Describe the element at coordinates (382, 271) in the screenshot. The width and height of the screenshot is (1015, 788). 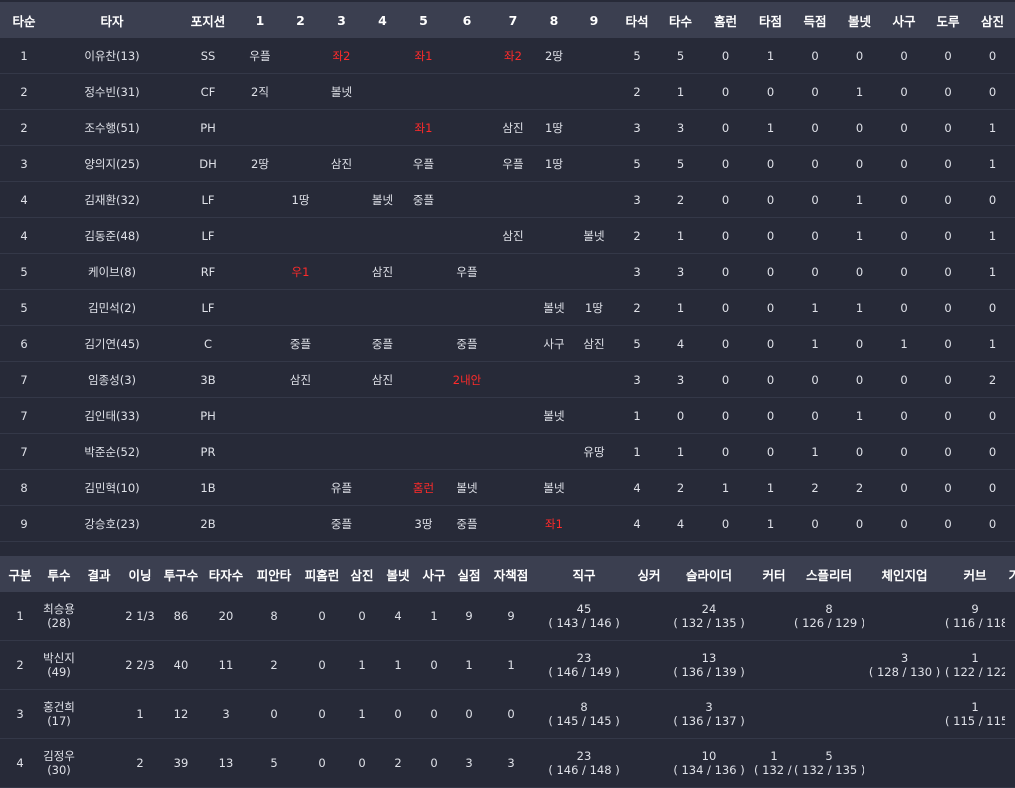
I see `inning-result: 삼진` at that location.